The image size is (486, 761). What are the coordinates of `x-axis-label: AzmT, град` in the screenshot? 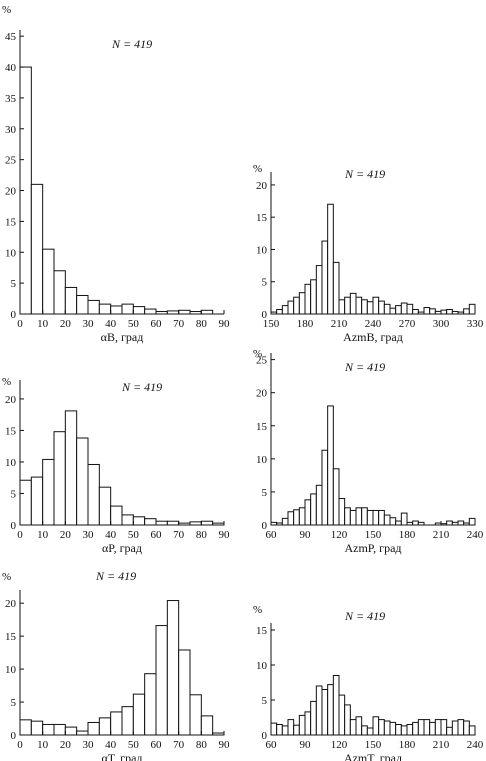 It's located at (373, 756).